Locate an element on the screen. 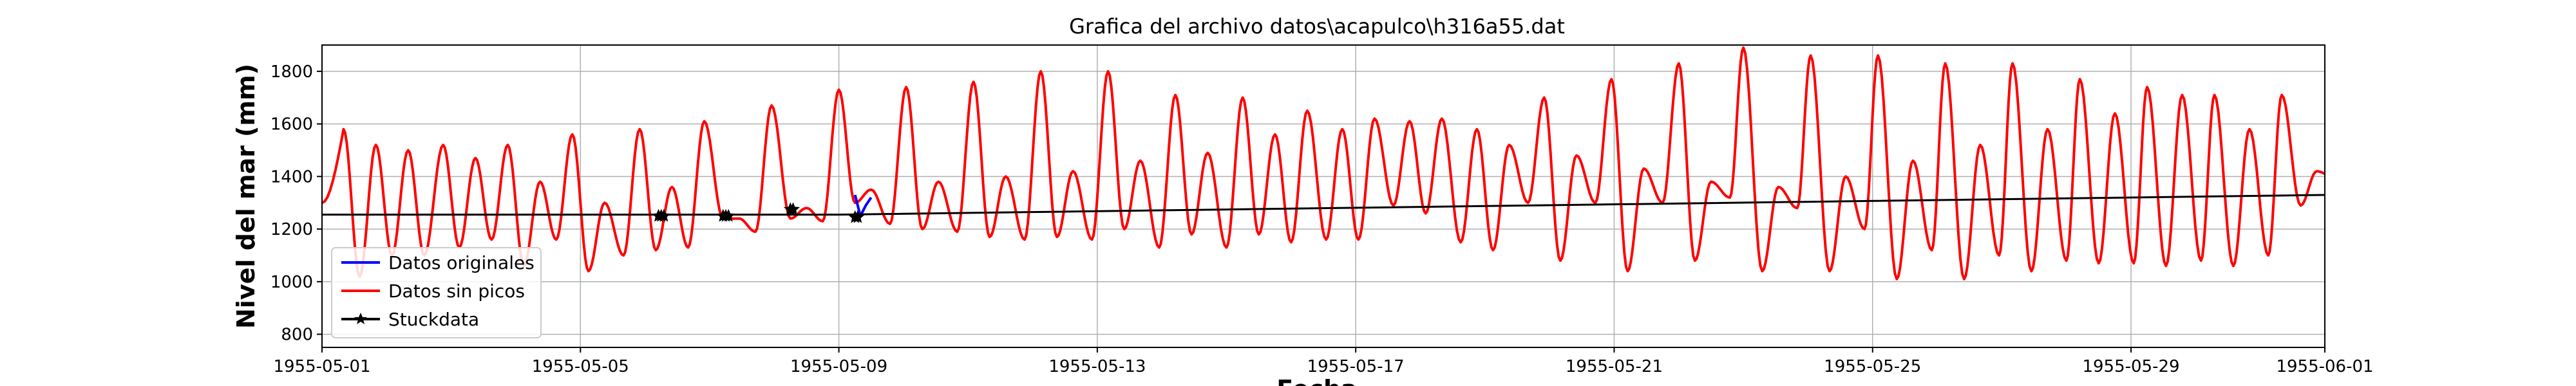 The height and width of the screenshot is (386, 2576). y-tick-label: 1600 is located at coordinates (291, 124).